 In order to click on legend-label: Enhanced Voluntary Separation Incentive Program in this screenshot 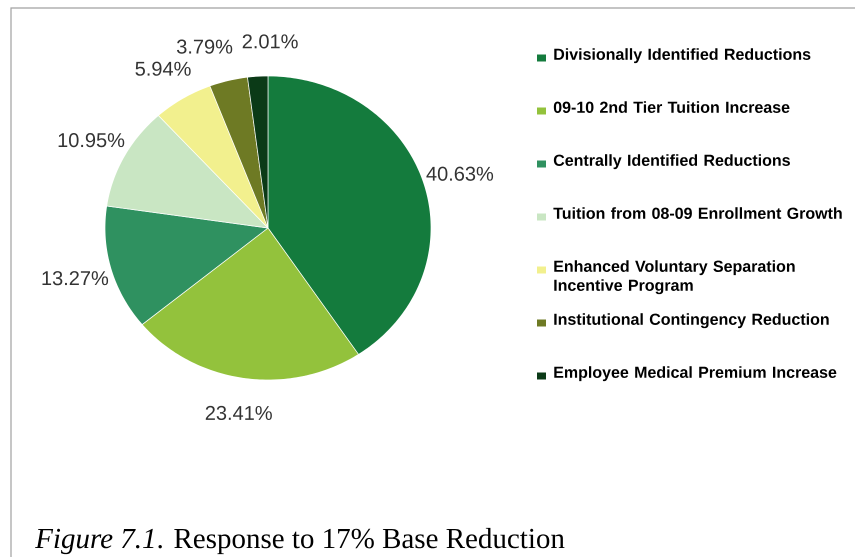, I will do `click(674, 277)`.